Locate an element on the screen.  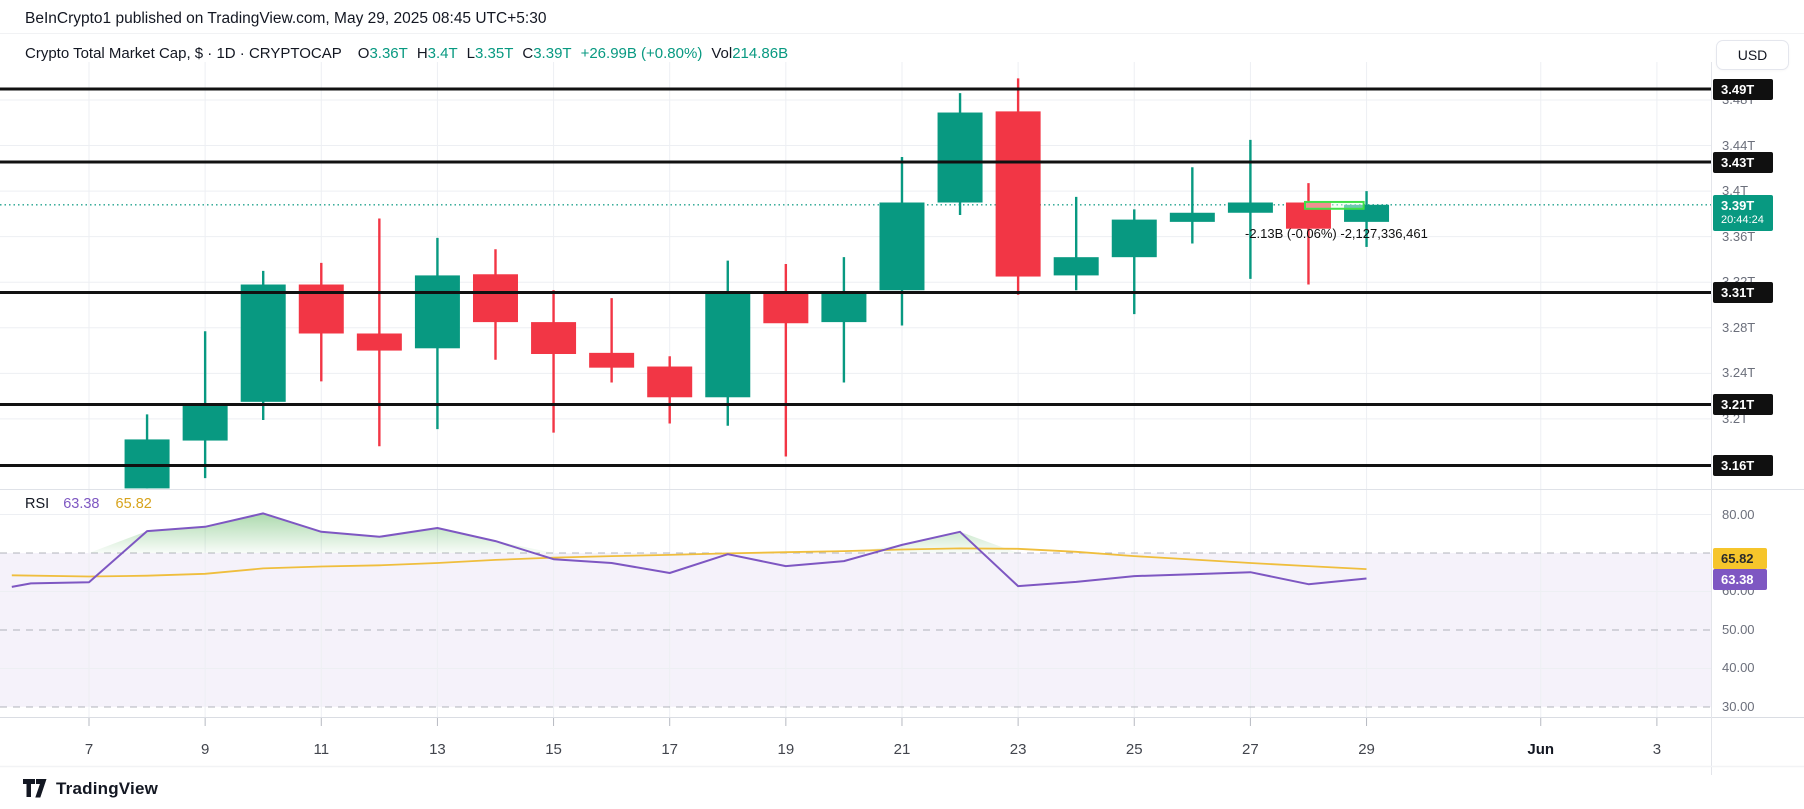
ohlc-value: 3.39T is located at coordinates (552, 53).